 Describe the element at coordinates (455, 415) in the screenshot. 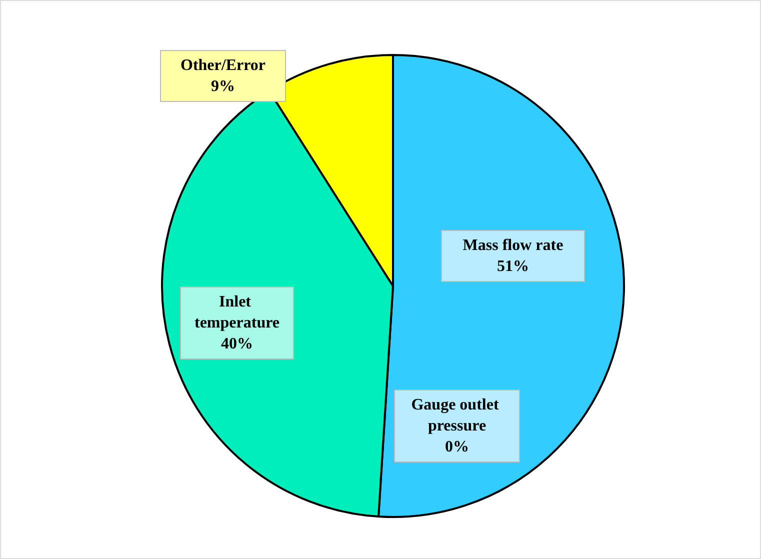

I see `category-label: Gauge outlet pressure` at that location.